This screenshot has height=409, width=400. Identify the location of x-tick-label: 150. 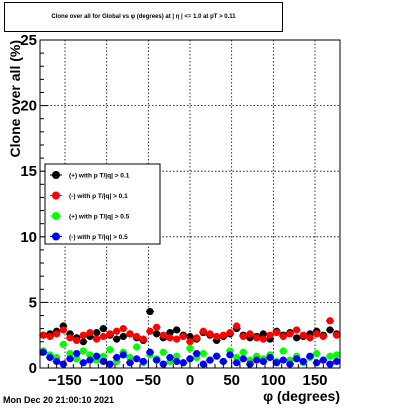
(314, 380).